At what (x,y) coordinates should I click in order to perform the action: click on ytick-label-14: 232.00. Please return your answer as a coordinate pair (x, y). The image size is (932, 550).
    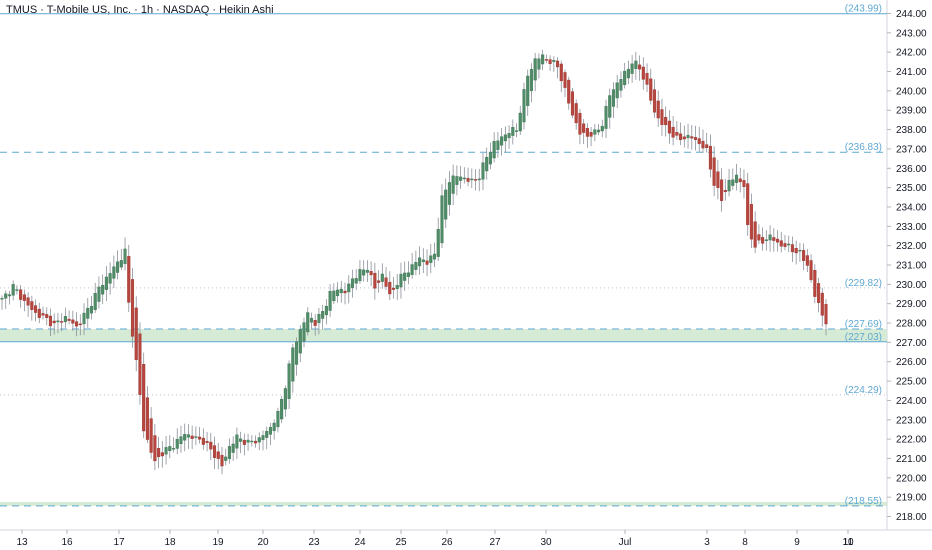
    Looking at the image, I should click on (911, 246).